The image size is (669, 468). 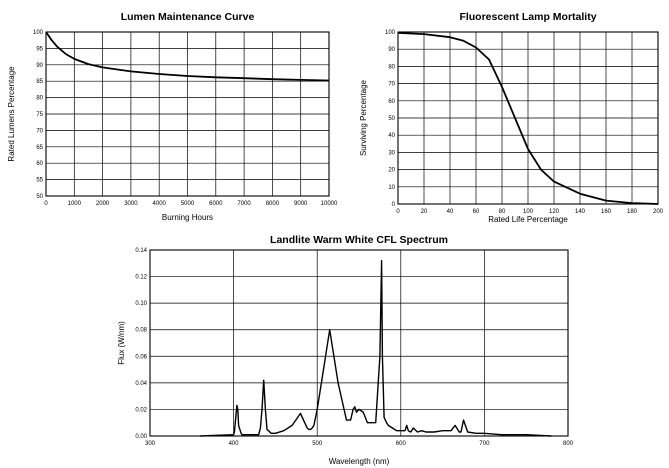 I want to click on x-tick-label: 40, so click(x=450, y=212).